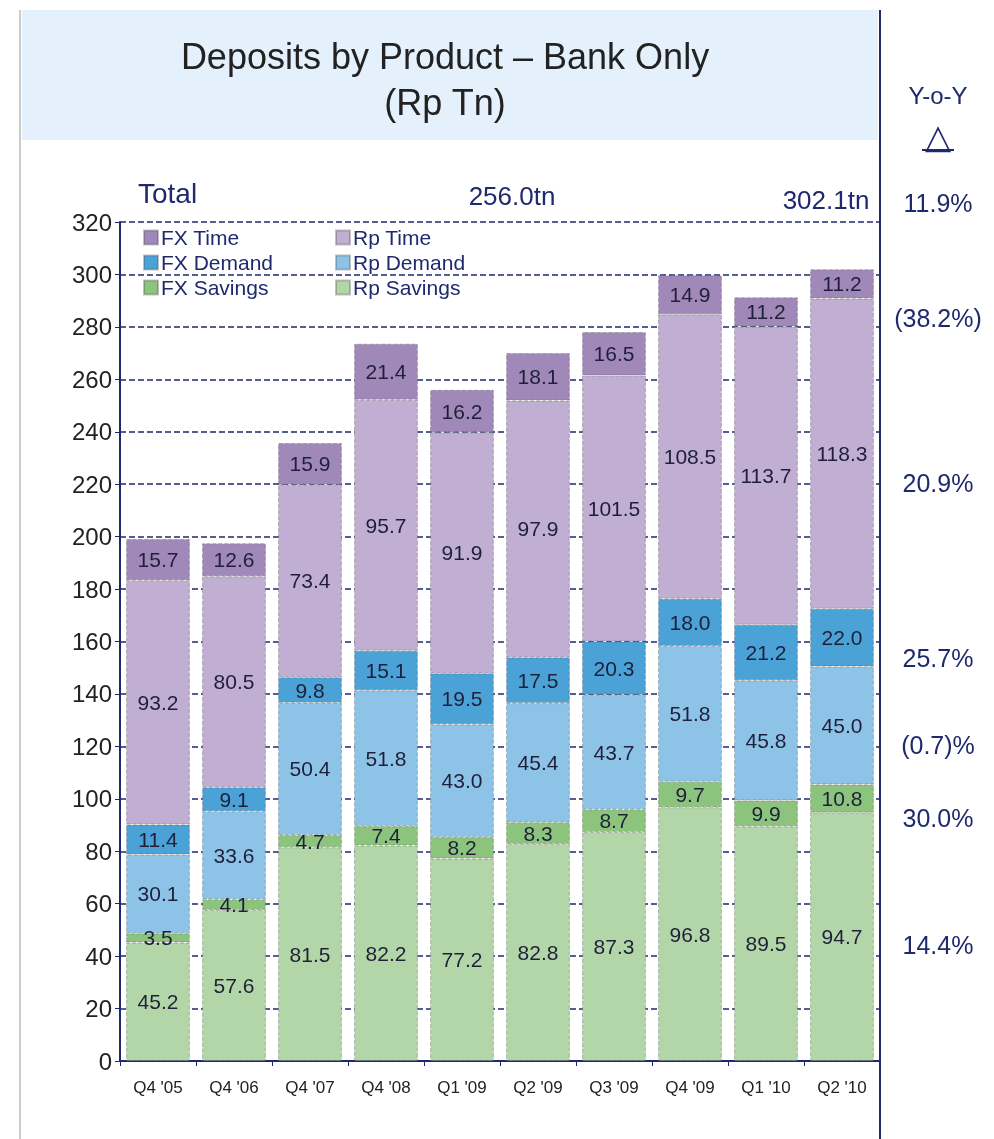 The image size is (994, 1139). What do you see at coordinates (158, 894) in the screenshot?
I see `data-label: 30.1` at bounding box center [158, 894].